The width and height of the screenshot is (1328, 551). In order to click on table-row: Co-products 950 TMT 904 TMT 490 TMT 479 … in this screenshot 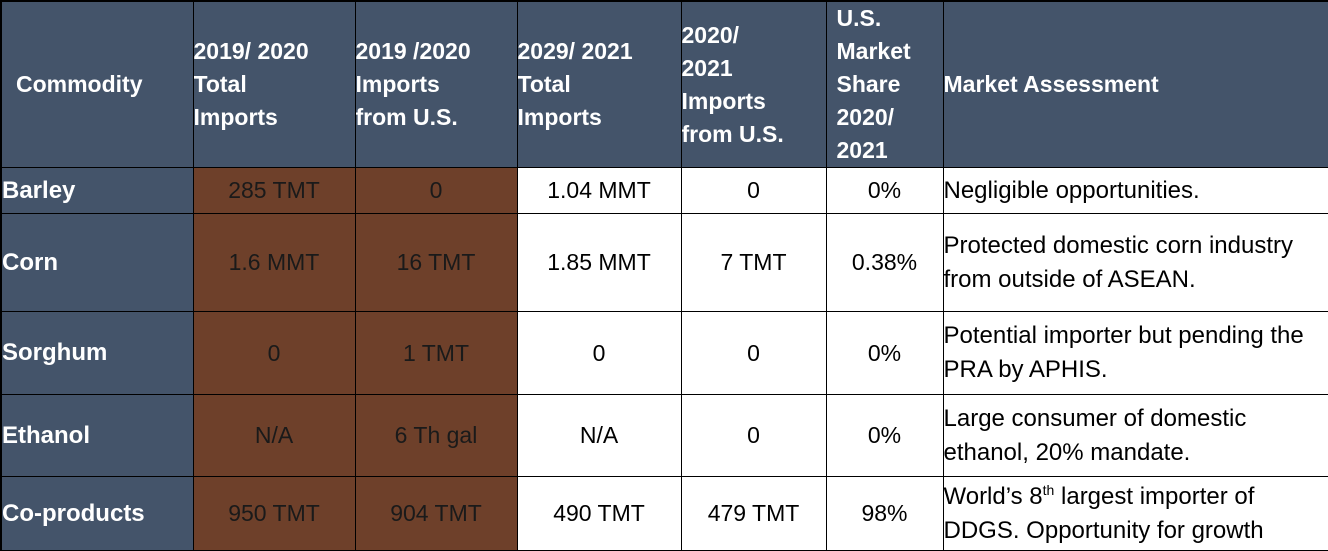, I will do `click(664, 513)`.